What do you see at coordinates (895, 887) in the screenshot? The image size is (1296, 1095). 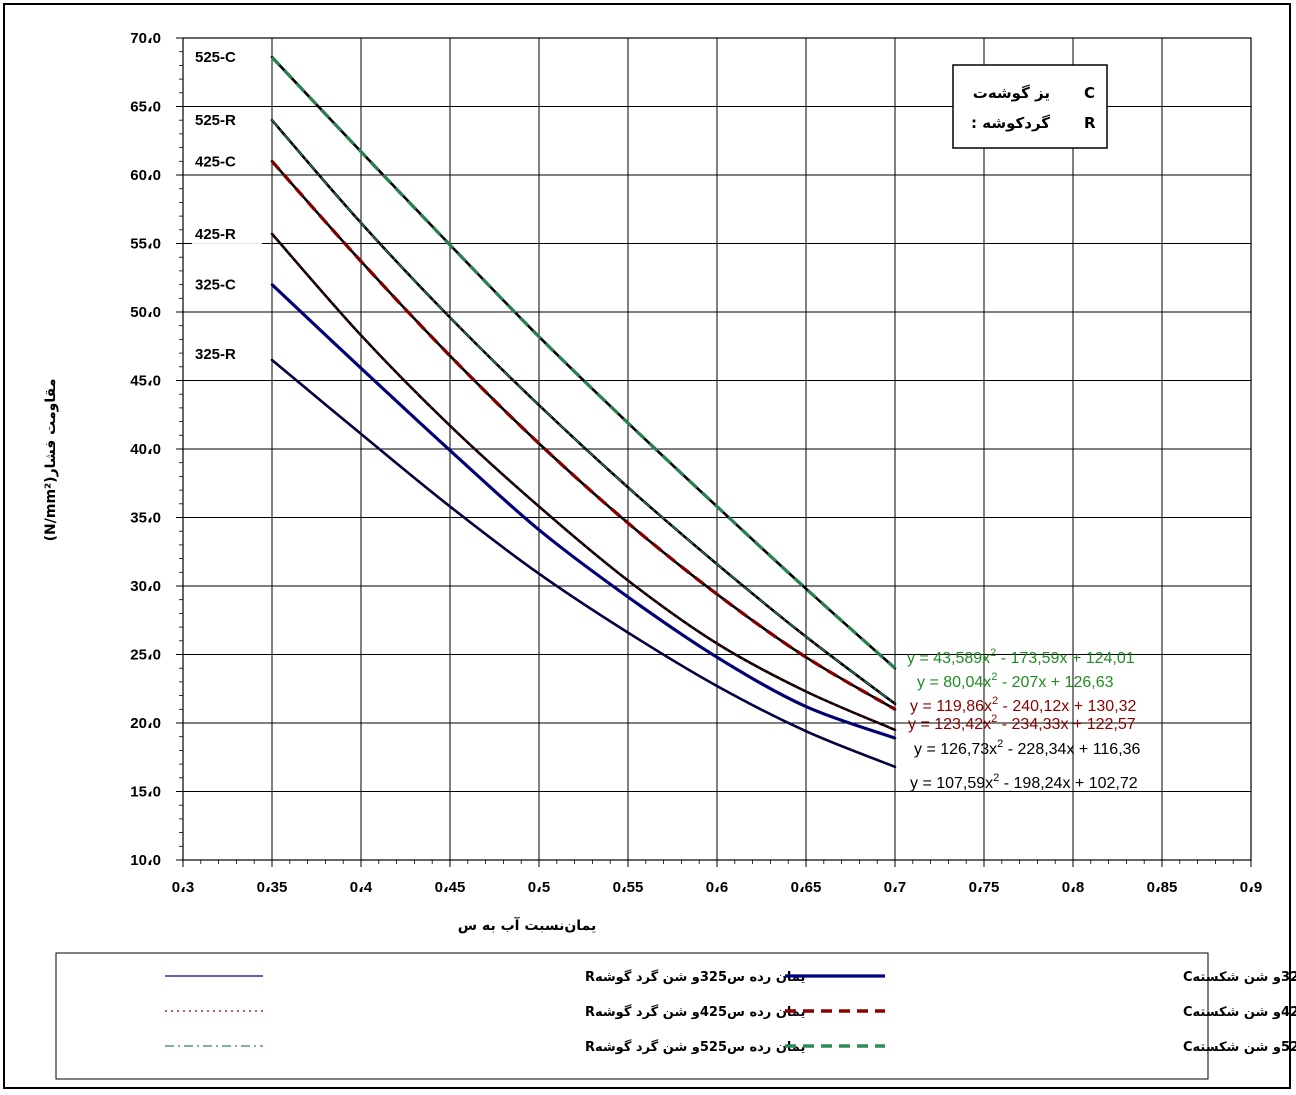 I see `x-tick-label: 0،7` at bounding box center [895, 887].